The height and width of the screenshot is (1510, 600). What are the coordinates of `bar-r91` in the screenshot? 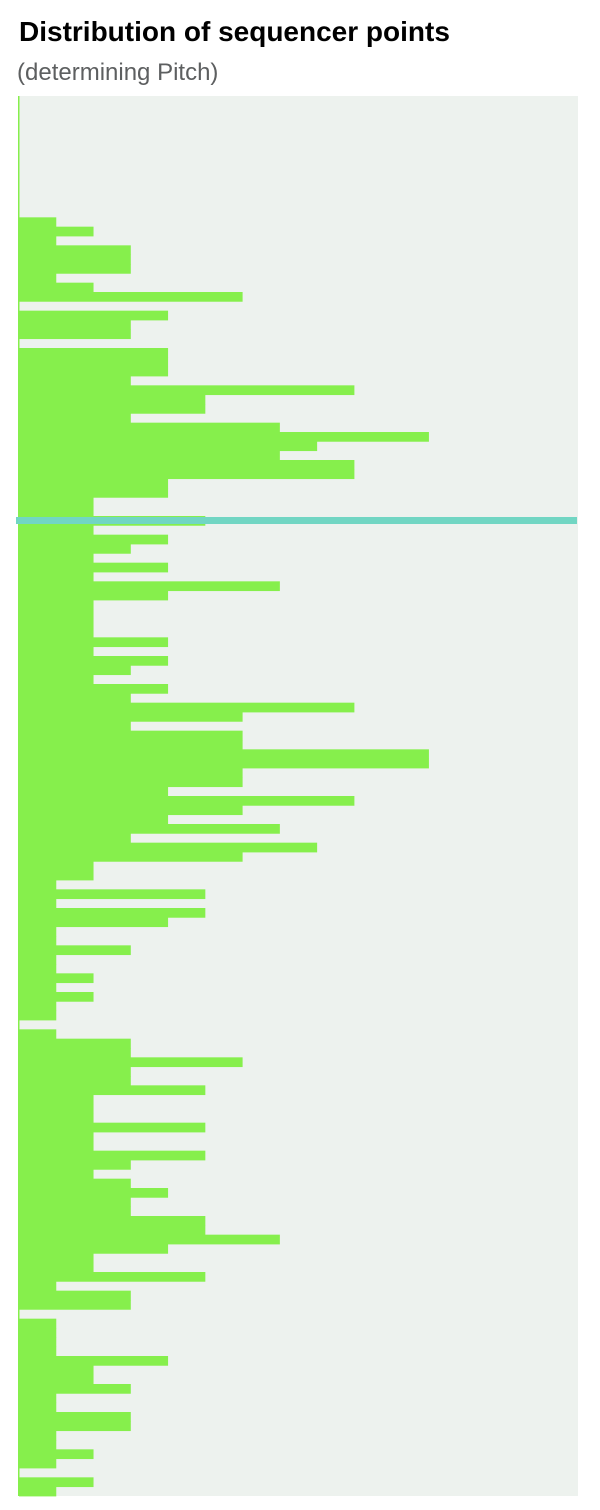 It's located at (38, 941).